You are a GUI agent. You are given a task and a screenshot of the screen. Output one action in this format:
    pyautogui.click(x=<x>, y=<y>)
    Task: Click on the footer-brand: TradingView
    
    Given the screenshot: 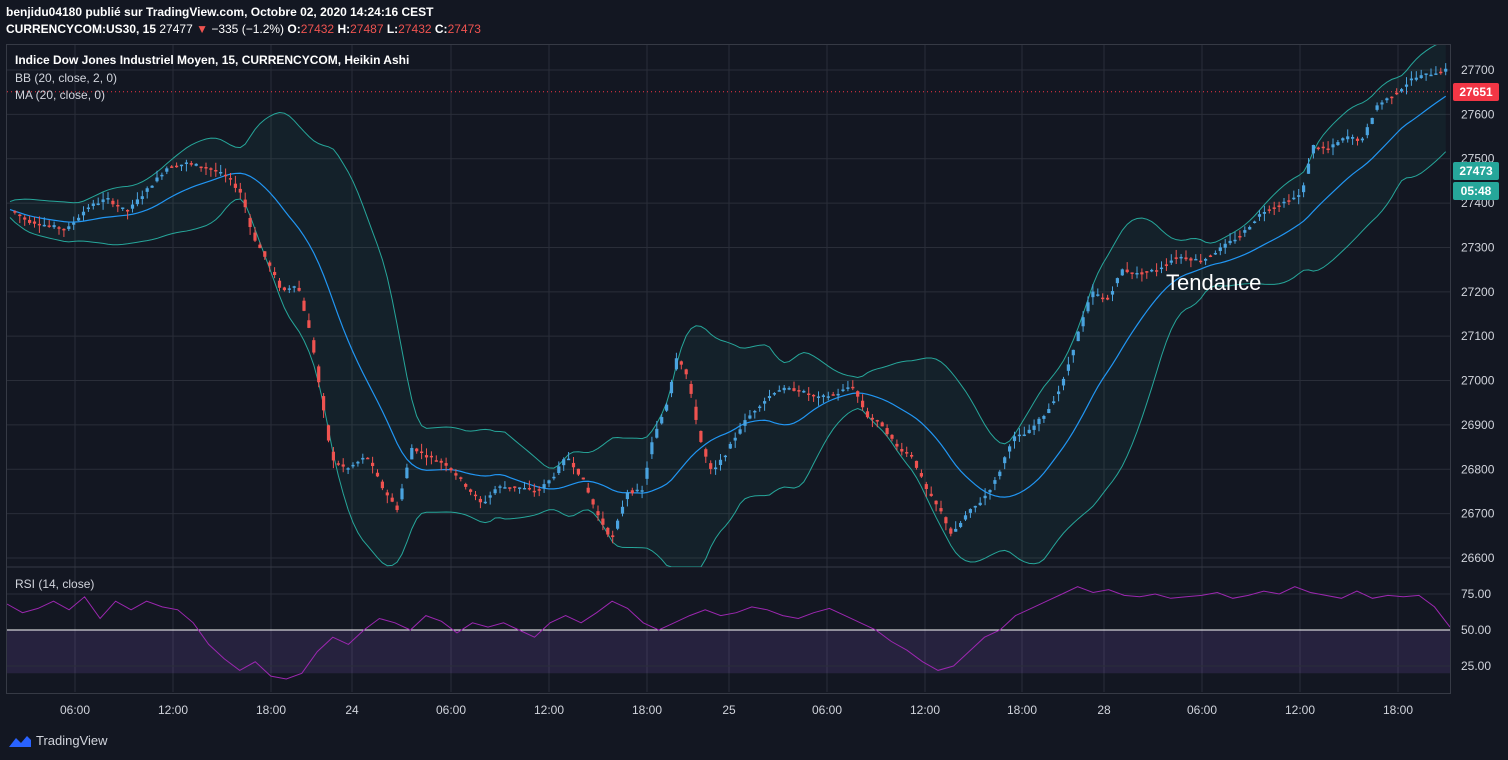 What is the action you would take?
    pyautogui.click(x=58, y=740)
    